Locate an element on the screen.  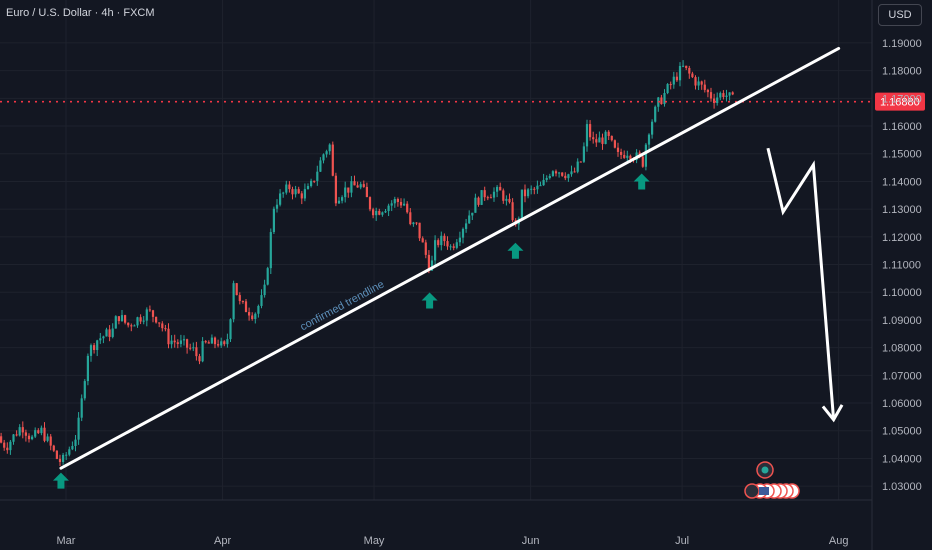
event-markers is located at coordinates (772, 480).